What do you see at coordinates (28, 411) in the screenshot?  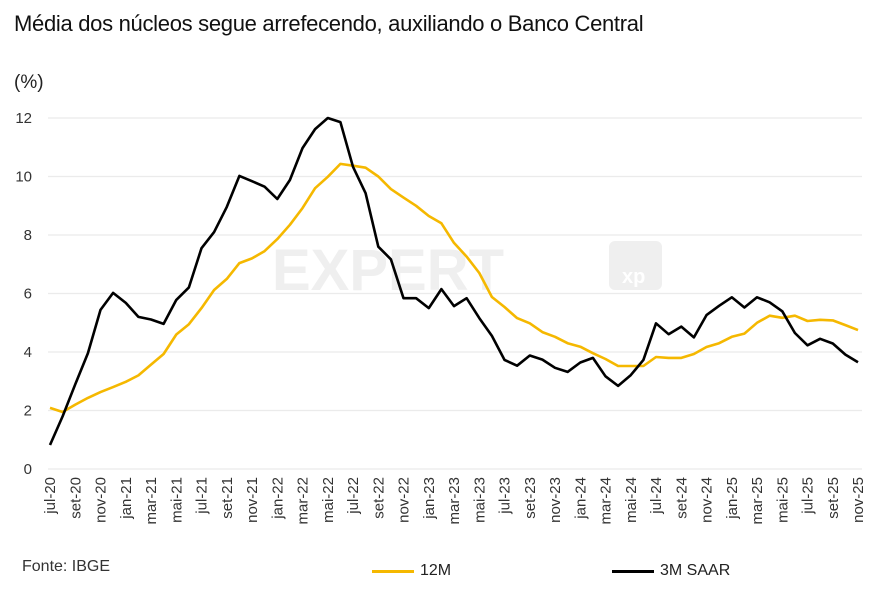 I see `y-tick-label: 2` at bounding box center [28, 411].